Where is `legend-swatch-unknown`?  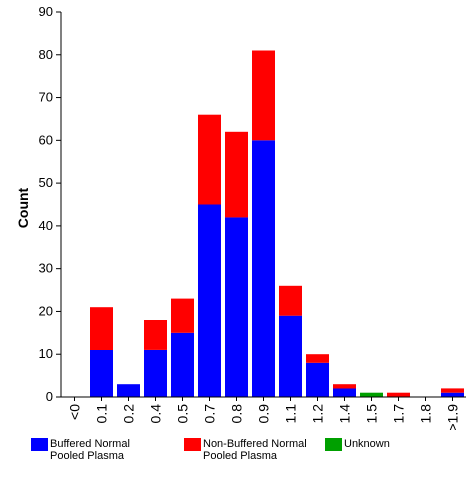
legend-swatch-unknown is located at coordinates (333, 444).